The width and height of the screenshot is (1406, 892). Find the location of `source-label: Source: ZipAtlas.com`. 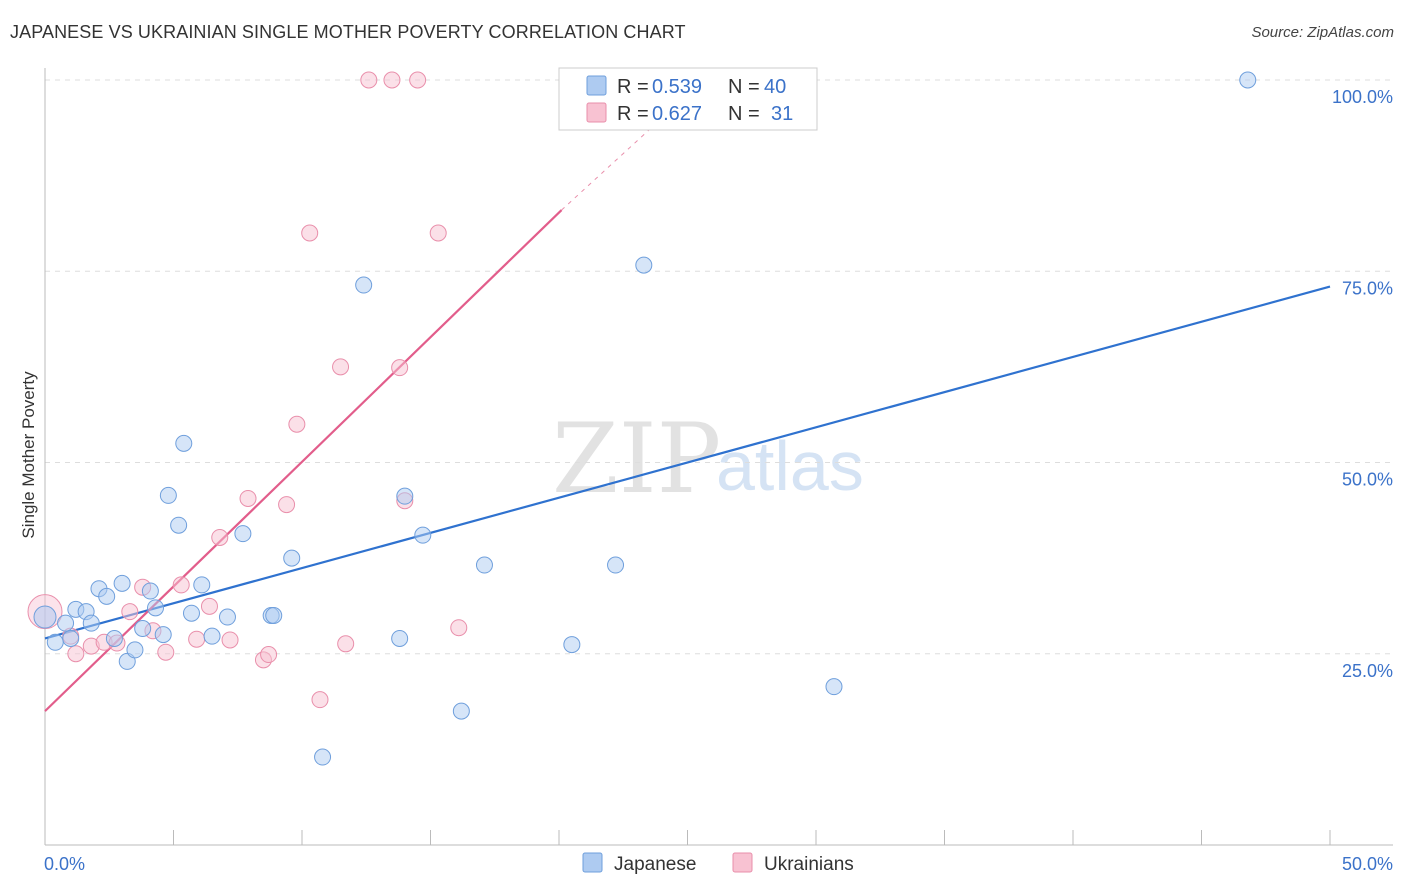

source-label: Source: ZipAtlas.com is located at coordinates (1322, 32).